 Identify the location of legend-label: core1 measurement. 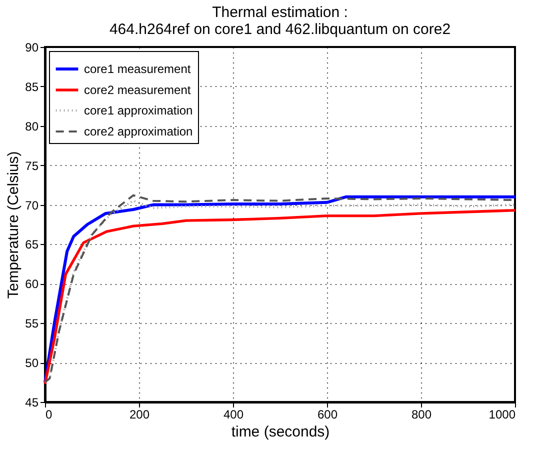
(138, 69).